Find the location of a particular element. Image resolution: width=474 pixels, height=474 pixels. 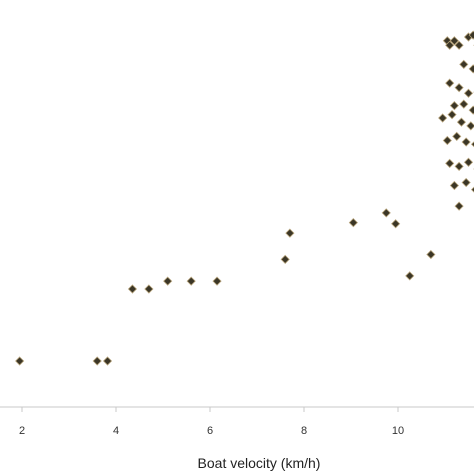

x-tick-label: 6 is located at coordinates (210, 431).